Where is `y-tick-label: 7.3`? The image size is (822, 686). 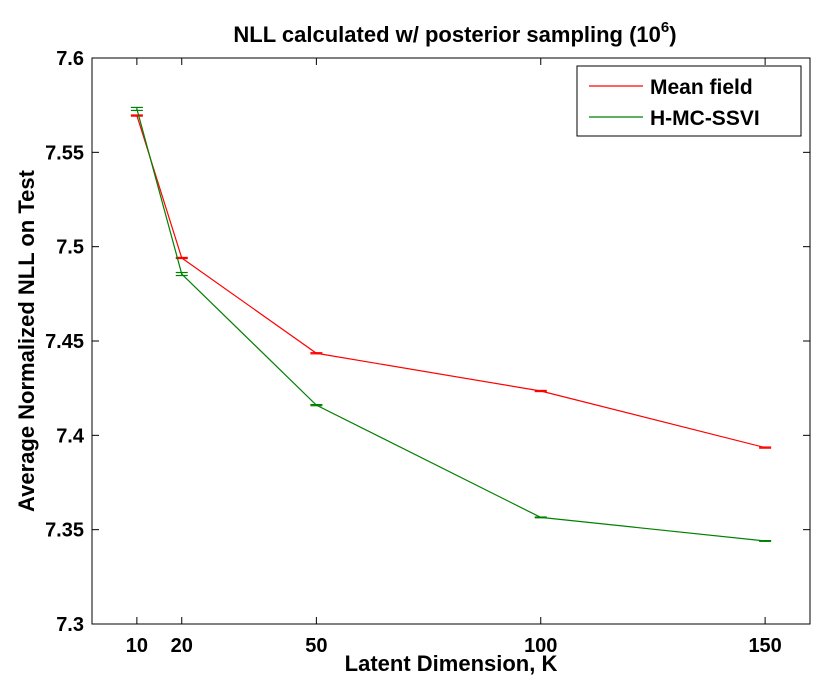
y-tick-label: 7.3 is located at coordinates (70, 625).